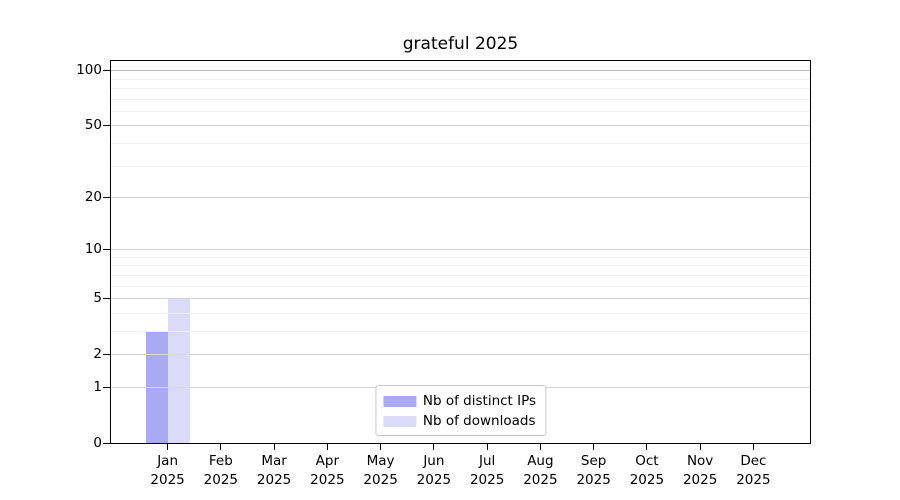 The image size is (900, 500). I want to click on x-tick-month: Apr, so click(327, 461).